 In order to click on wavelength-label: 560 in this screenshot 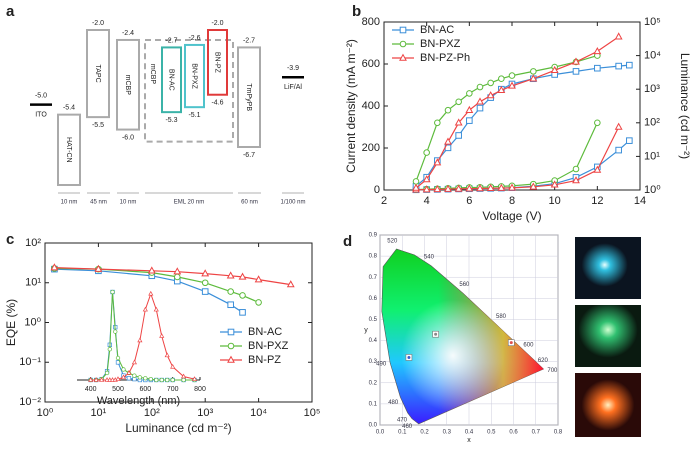, I will do `click(464, 285)`.